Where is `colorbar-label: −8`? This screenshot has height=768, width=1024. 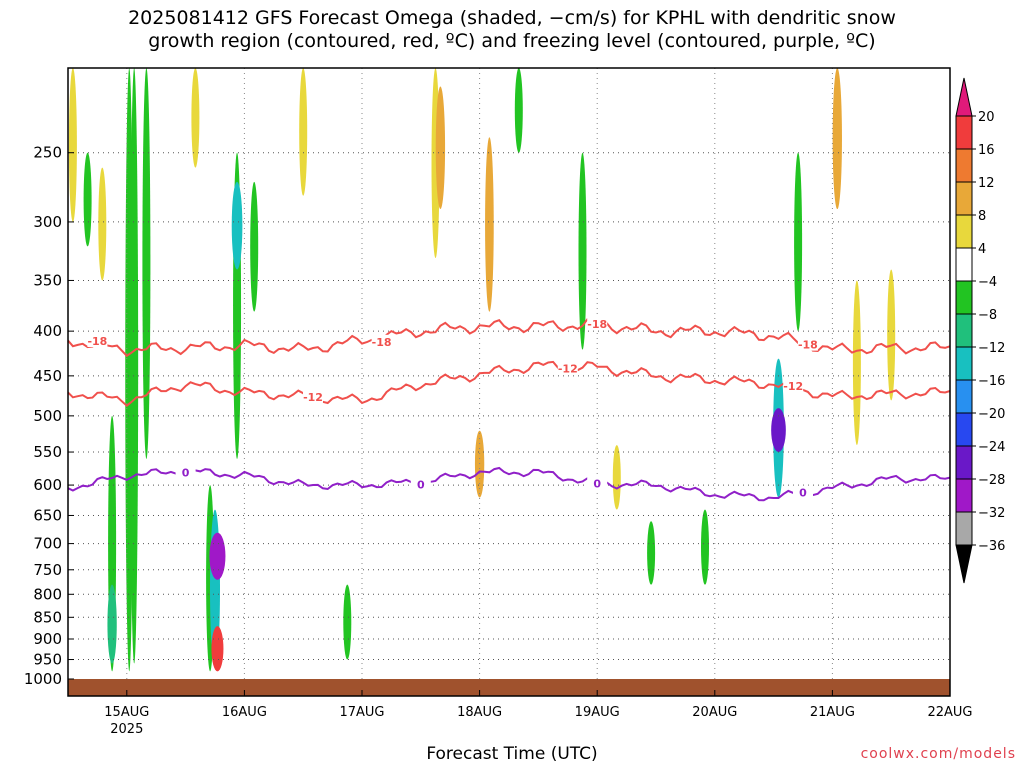
colorbar-label: −8 is located at coordinates (987, 315).